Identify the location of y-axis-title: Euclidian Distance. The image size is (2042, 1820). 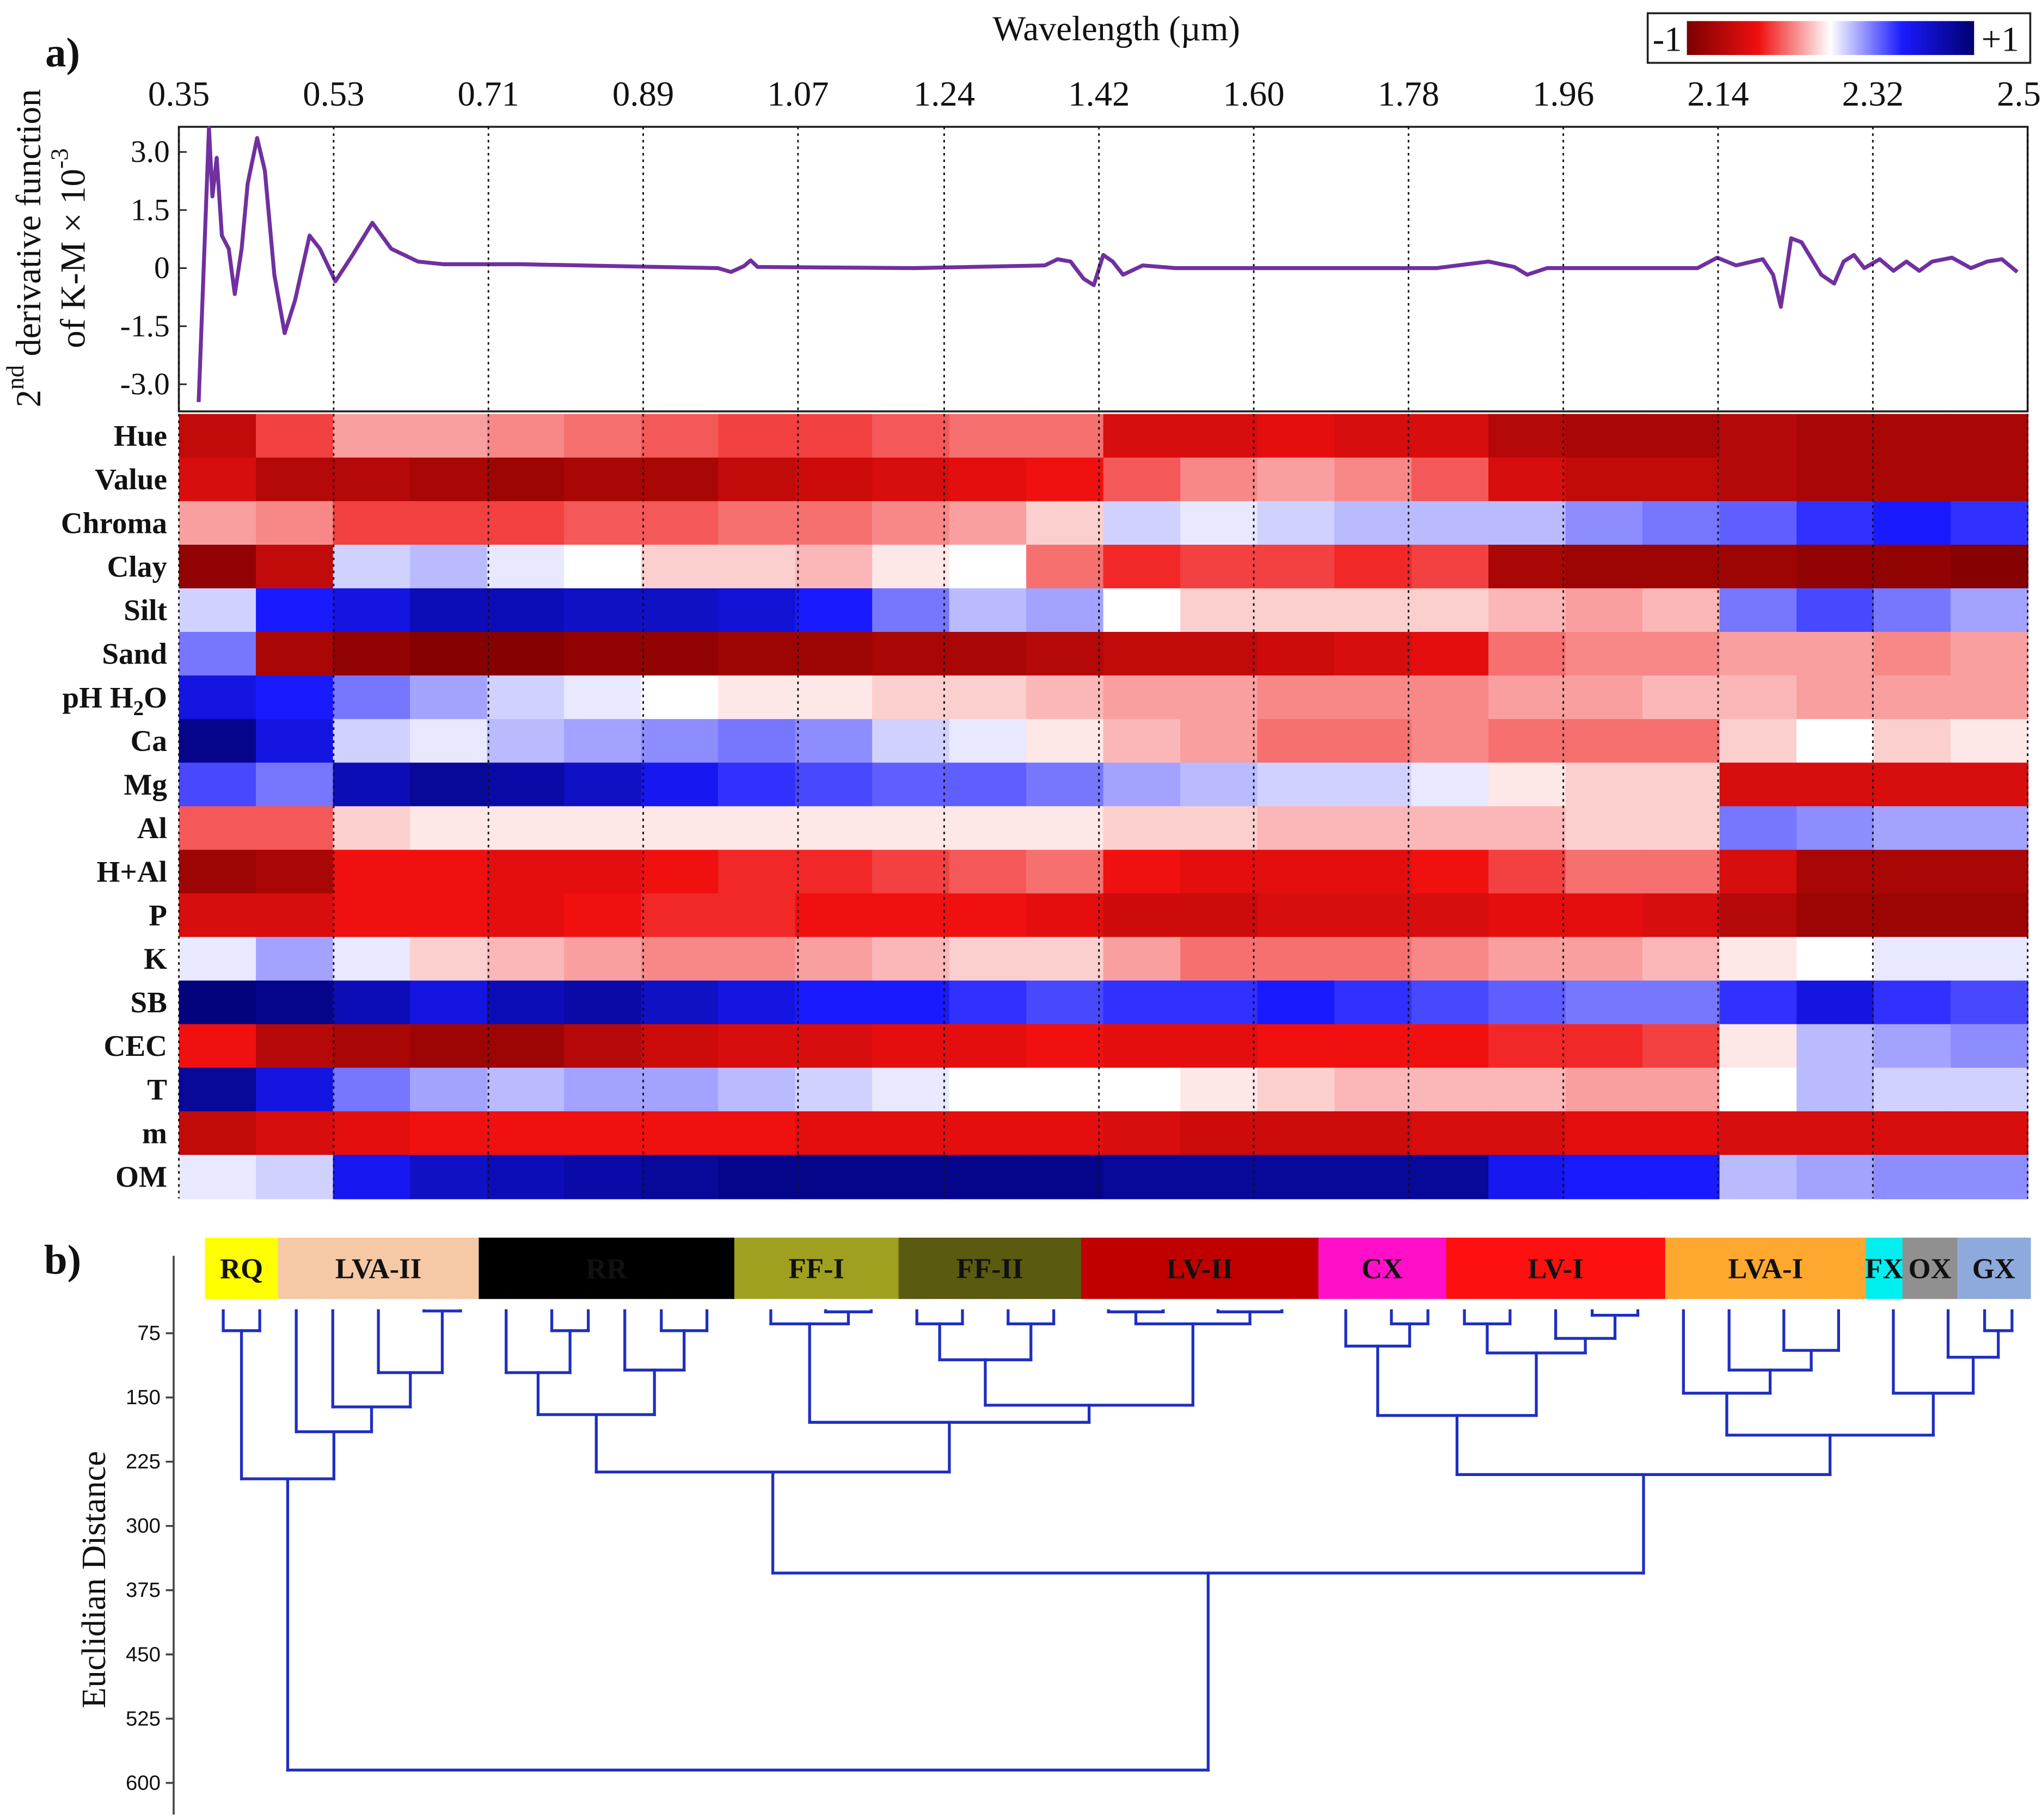
(94, 1579).